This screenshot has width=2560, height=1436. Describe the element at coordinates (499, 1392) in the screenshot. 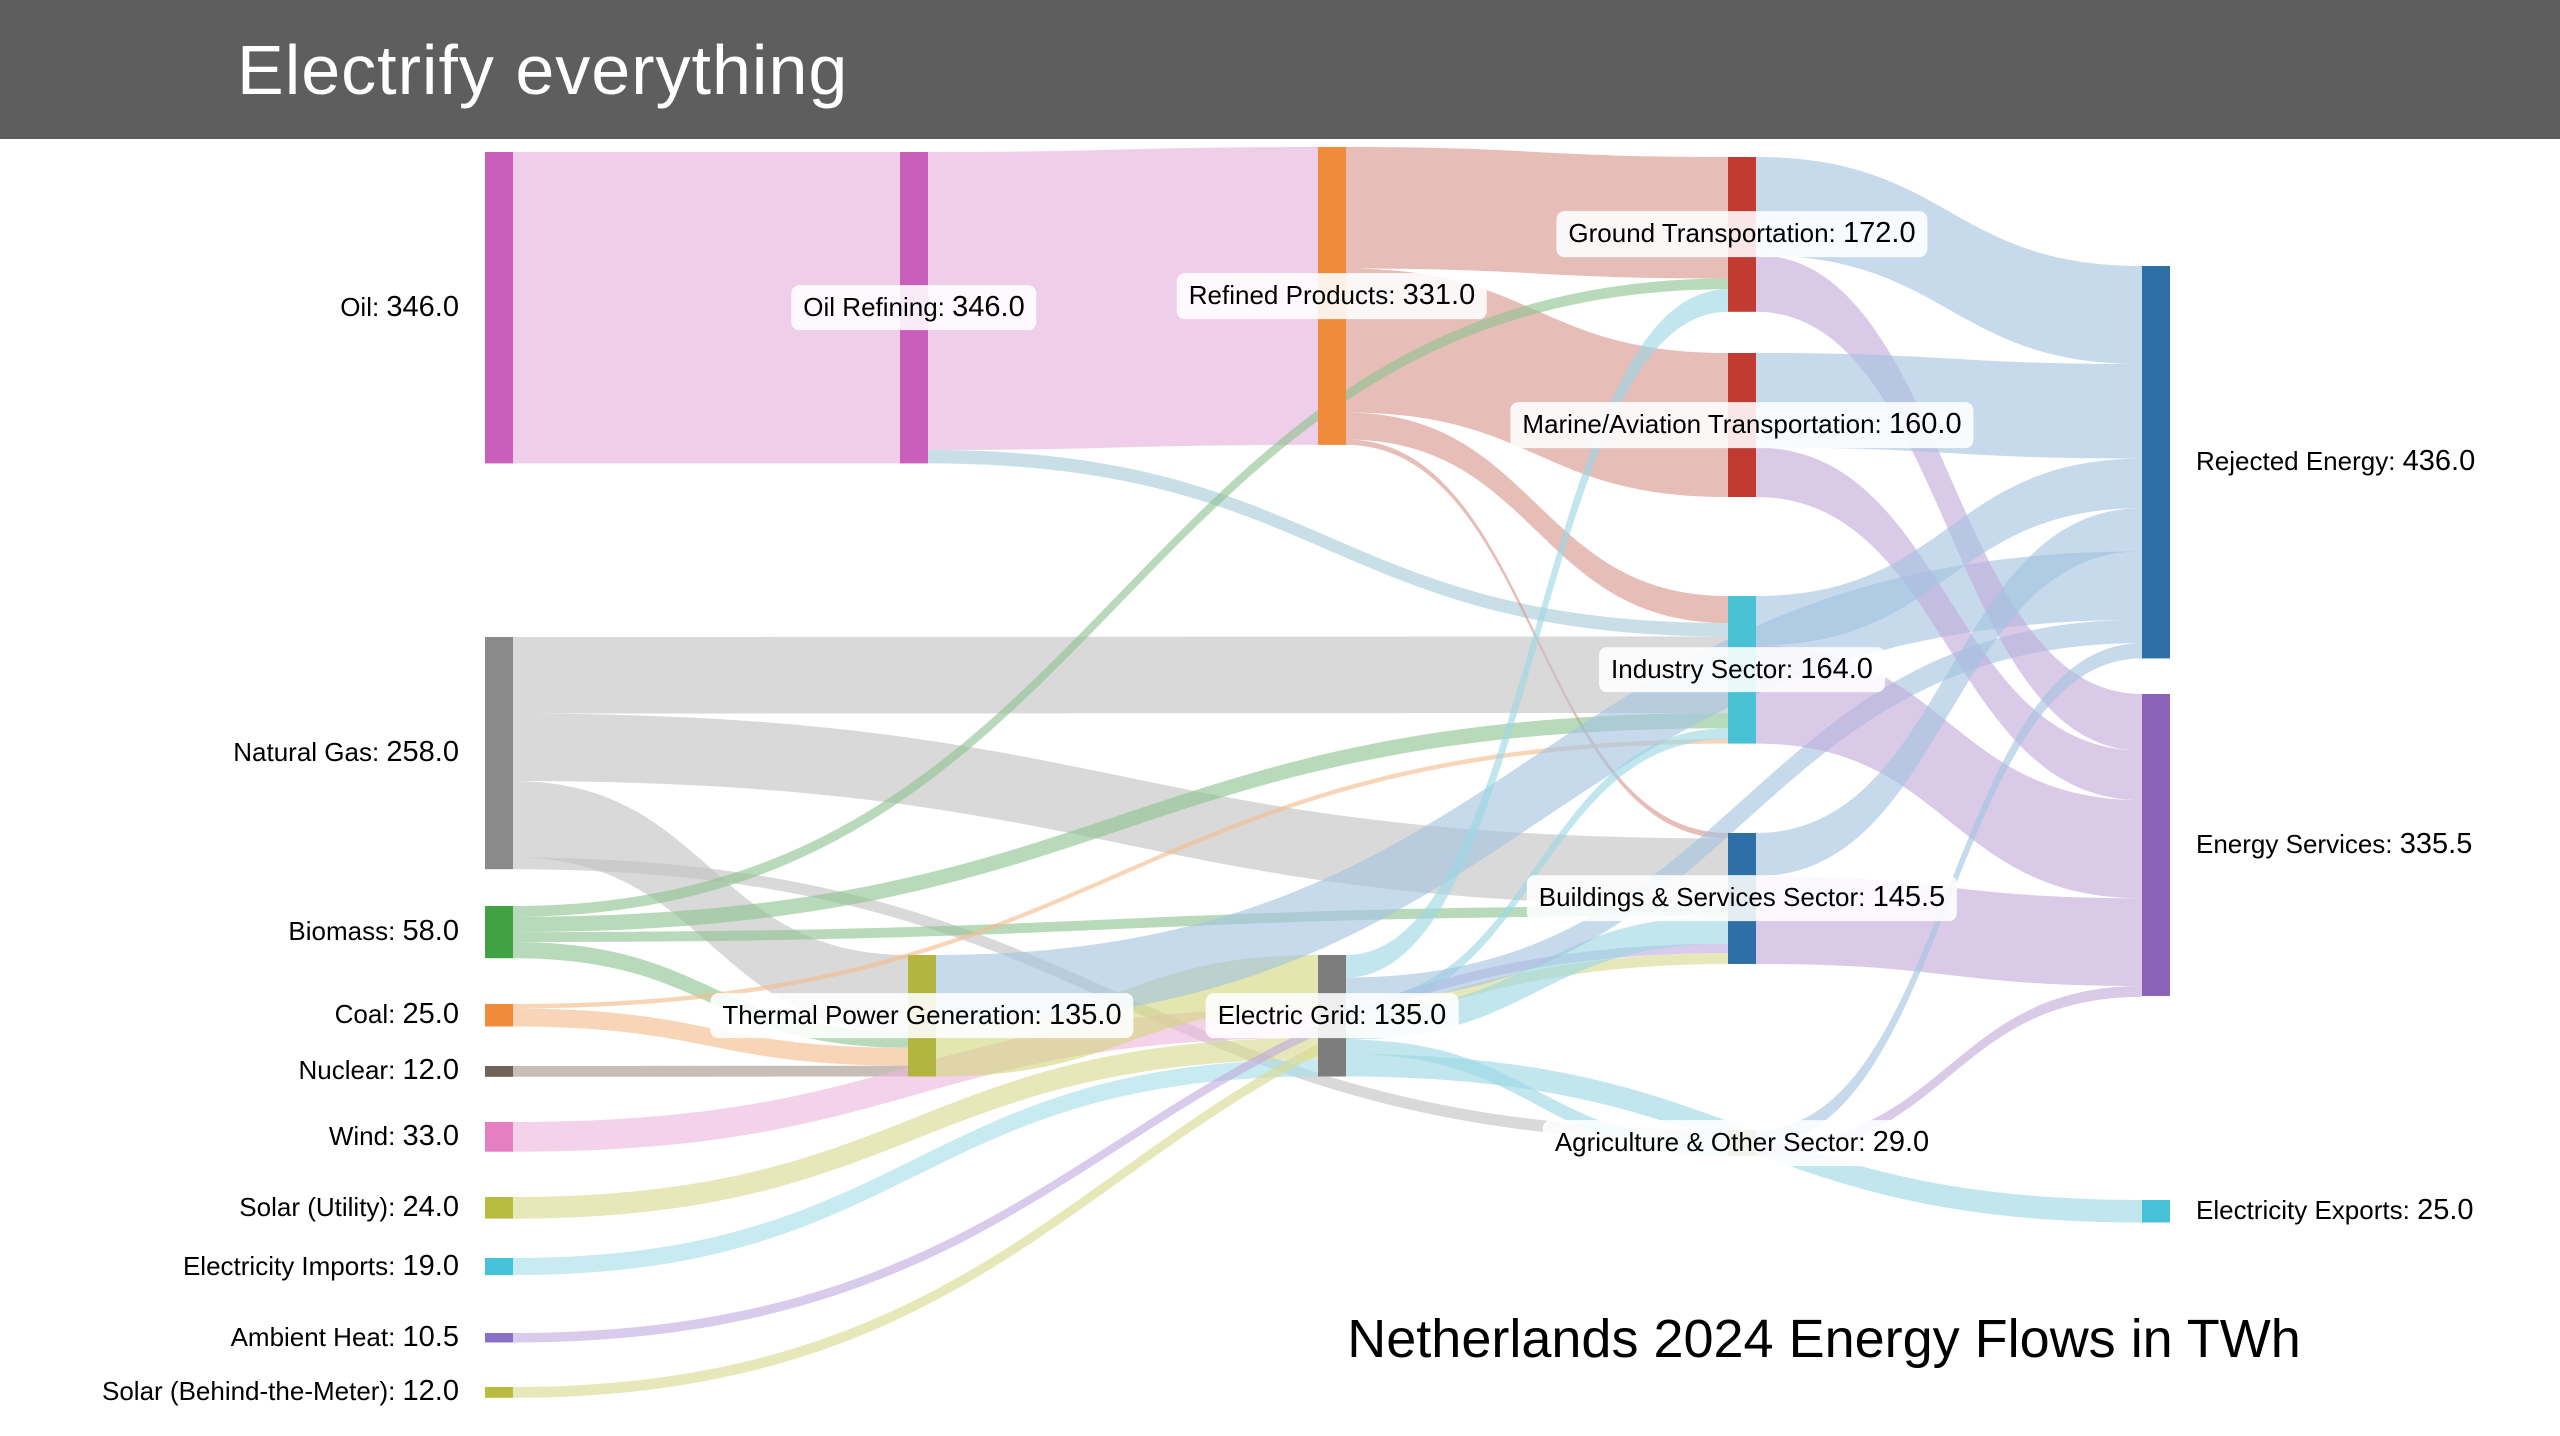

I see `node-solar-btm` at that location.